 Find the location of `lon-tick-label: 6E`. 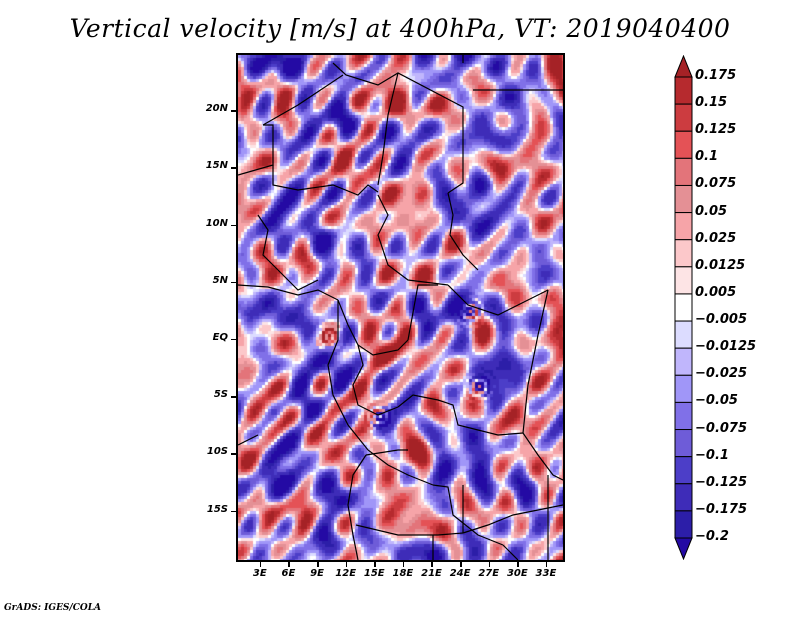

lon-tick-label: 6E is located at coordinates (288, 573).